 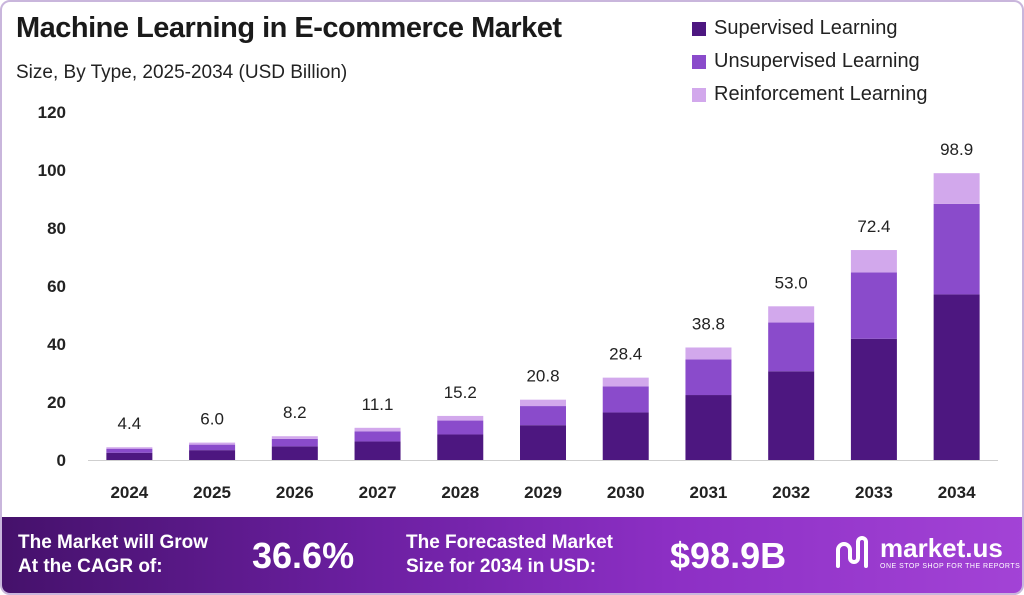 I want to click on bar-total-label: 53.0, so click(x=791, y=282).